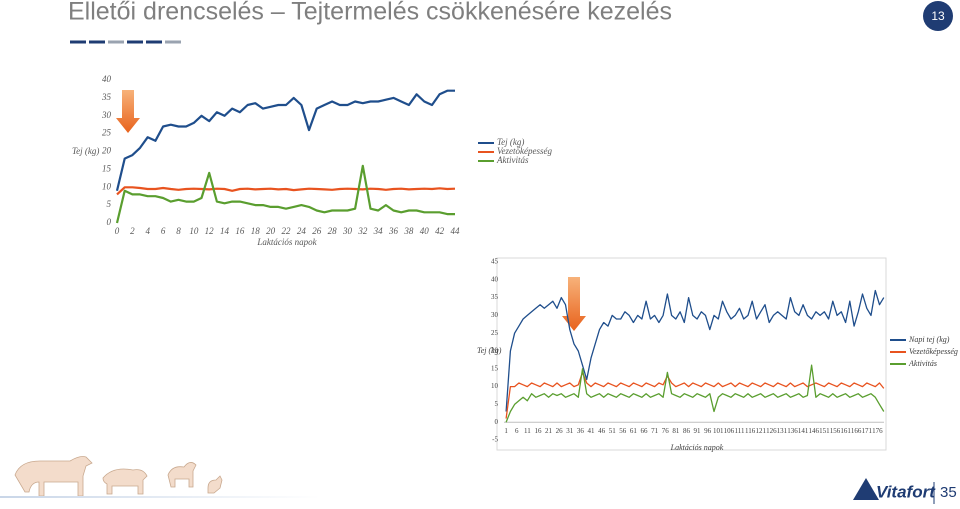  I want to click on page-badge, so click(938, 16).